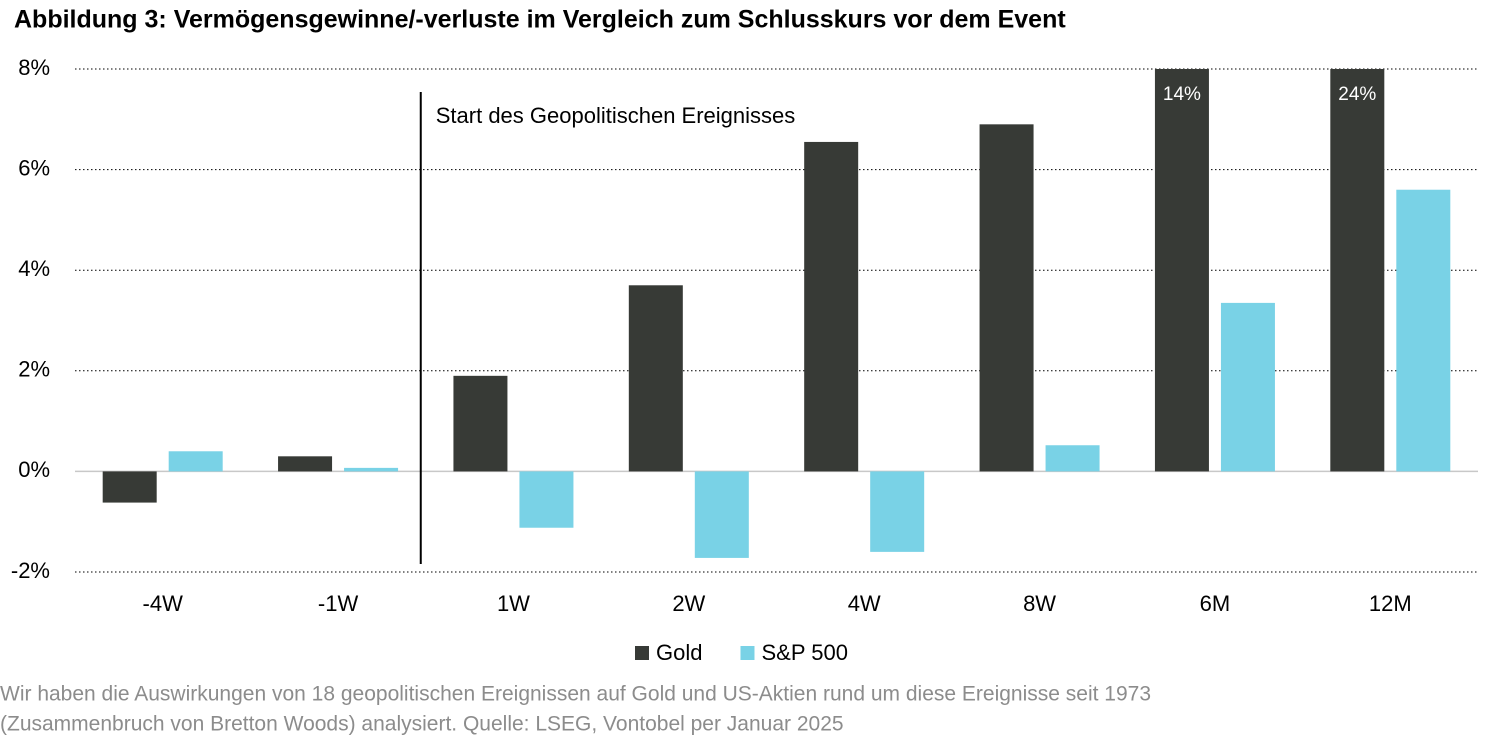 The width and height of the screenshot is (1500, 750). What do you see at coordinates (1357, 94) in the screenshot?
I see `value-label: 24%` at bounding box center [1357, 94].